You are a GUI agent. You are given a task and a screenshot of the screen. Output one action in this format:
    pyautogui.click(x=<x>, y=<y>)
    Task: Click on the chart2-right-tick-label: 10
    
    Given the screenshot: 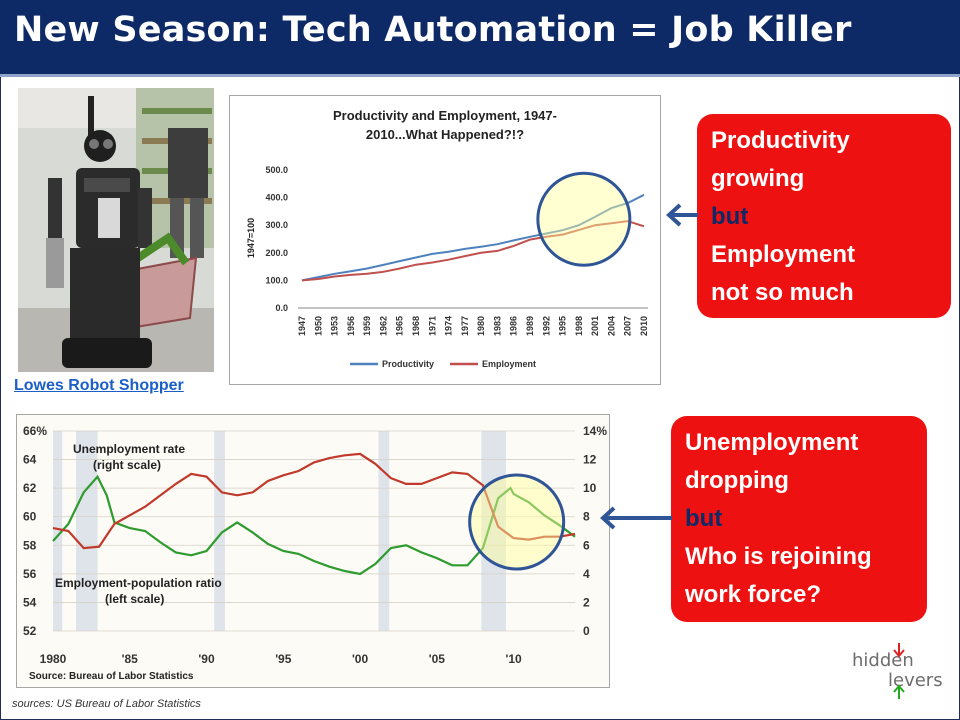 What is the action you would take?
    pyautogui.click(x=590, y=488)
    